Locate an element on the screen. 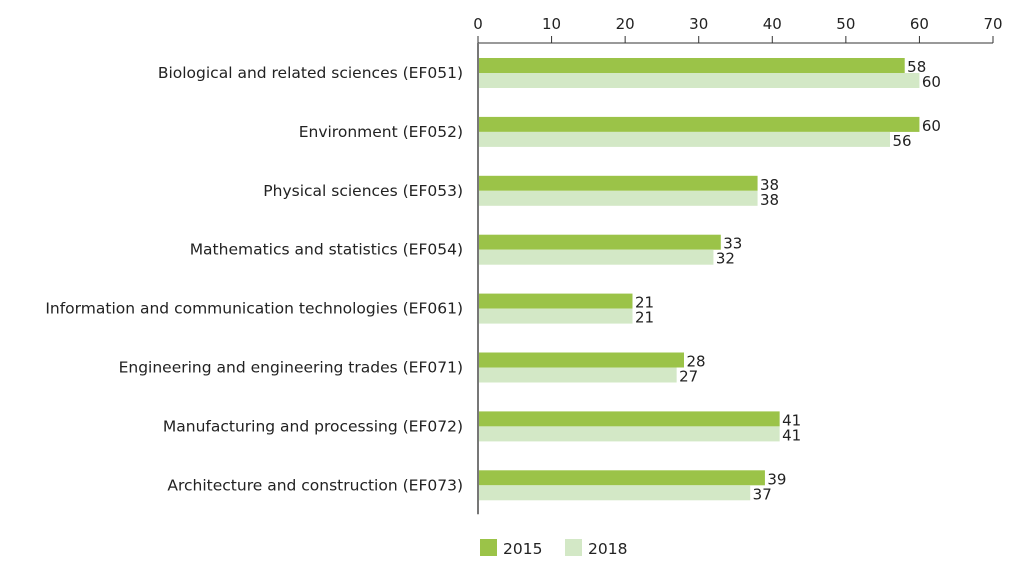 This screenshot has width=1022, height=577. value-label-2018: 37 is located at coordinates (762, 494).